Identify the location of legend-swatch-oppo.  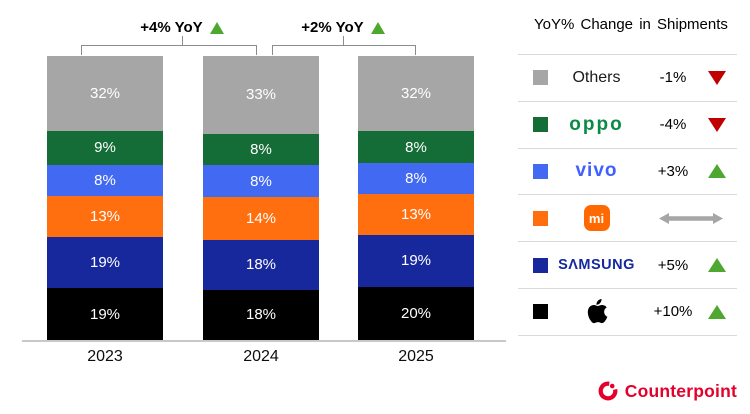
(540, 125).